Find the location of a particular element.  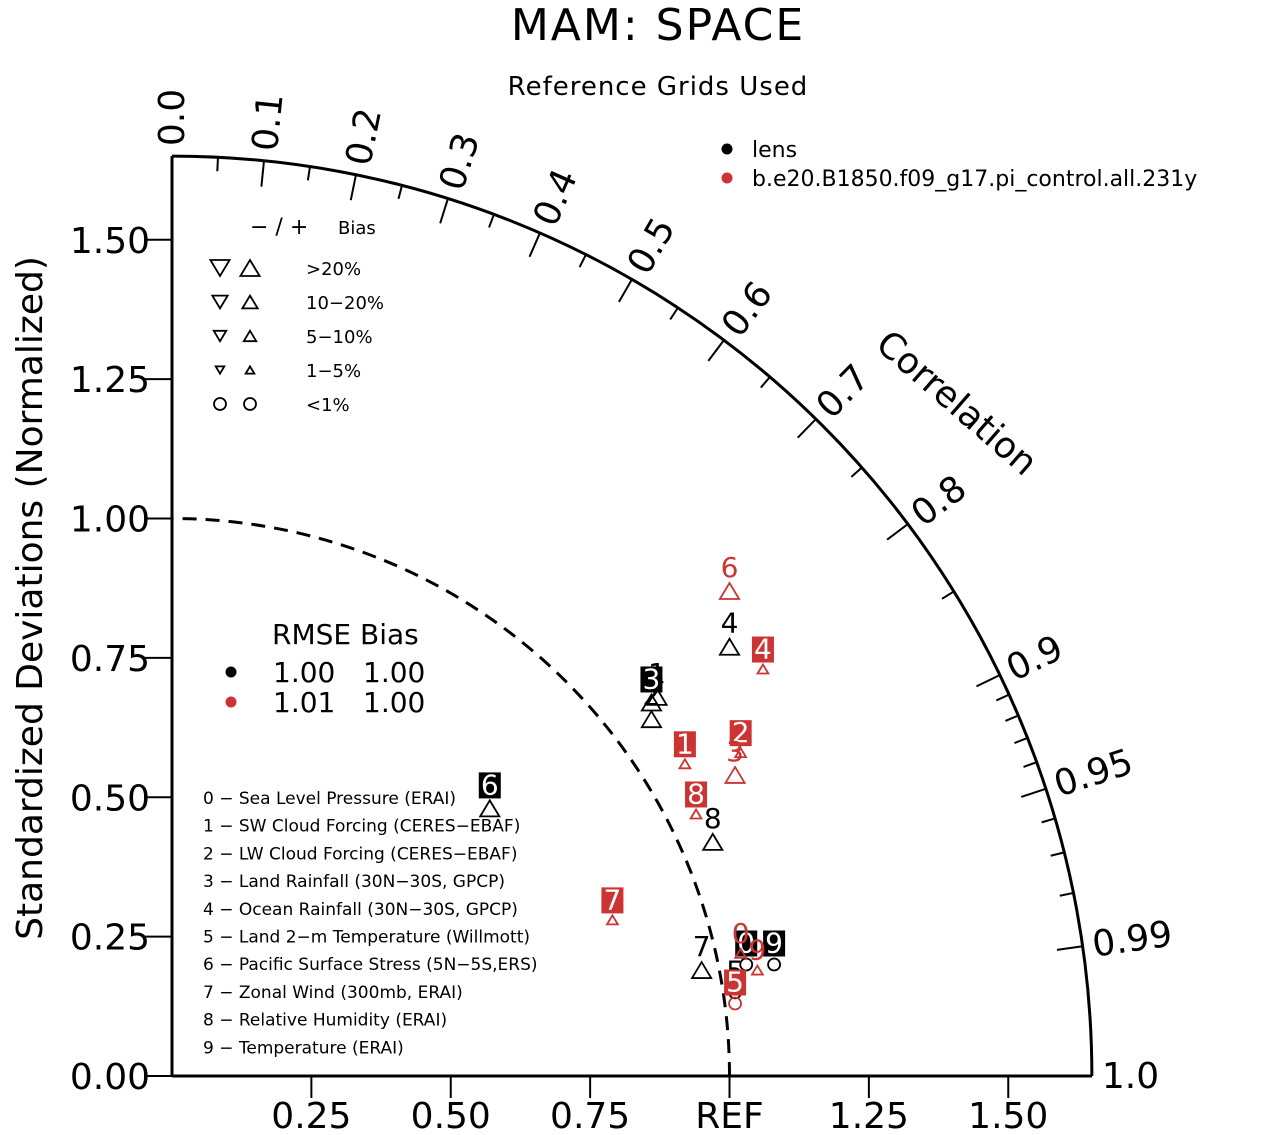

data-point: 2 is located at coordinates (740, 737).